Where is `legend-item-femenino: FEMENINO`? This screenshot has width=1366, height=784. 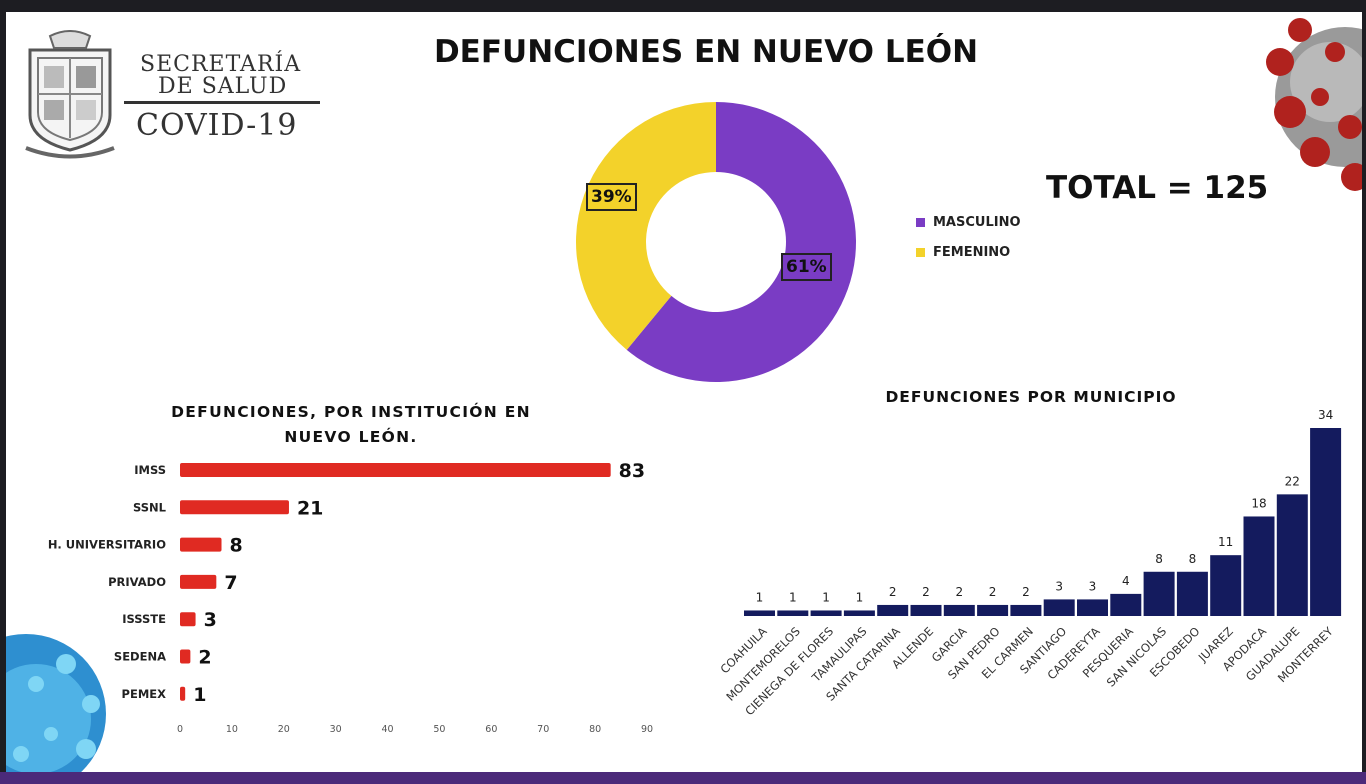 legend-item-femenino: FEMENINO is located at coordinates (968, 252).